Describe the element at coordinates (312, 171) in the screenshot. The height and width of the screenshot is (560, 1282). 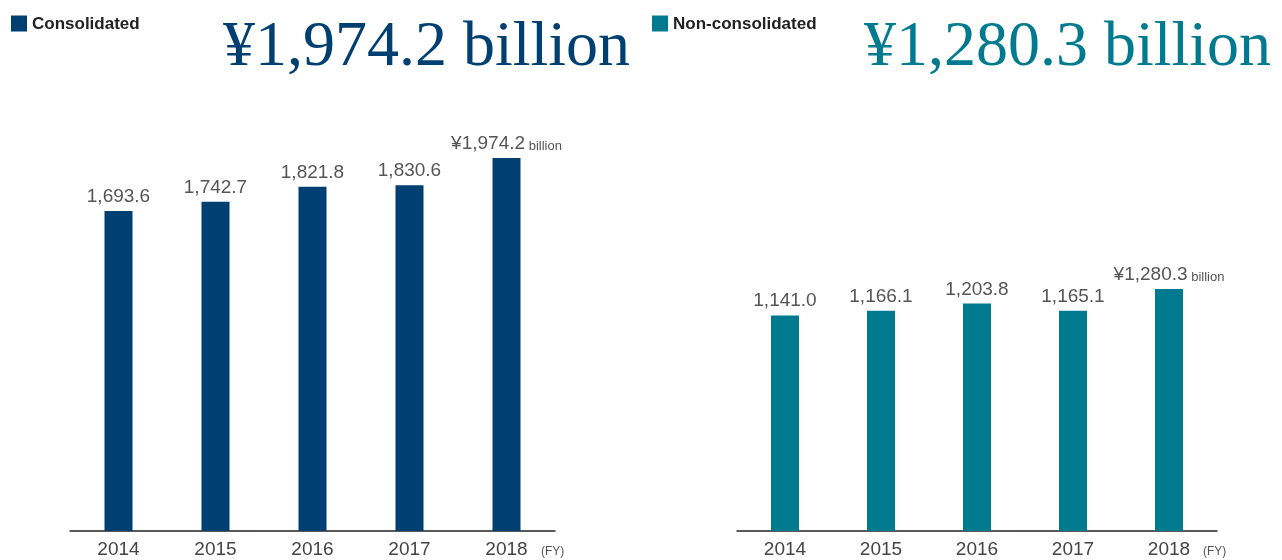
I see `data-label: 1,821.8` at that location.